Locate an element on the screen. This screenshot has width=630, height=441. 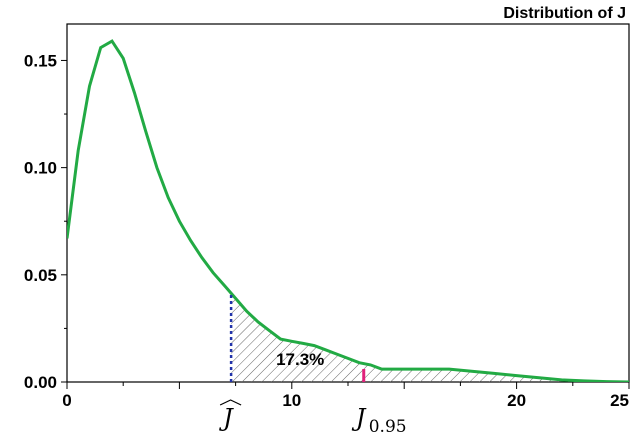
y-tick-label: 0.15 is located at coordinates (40, 60).